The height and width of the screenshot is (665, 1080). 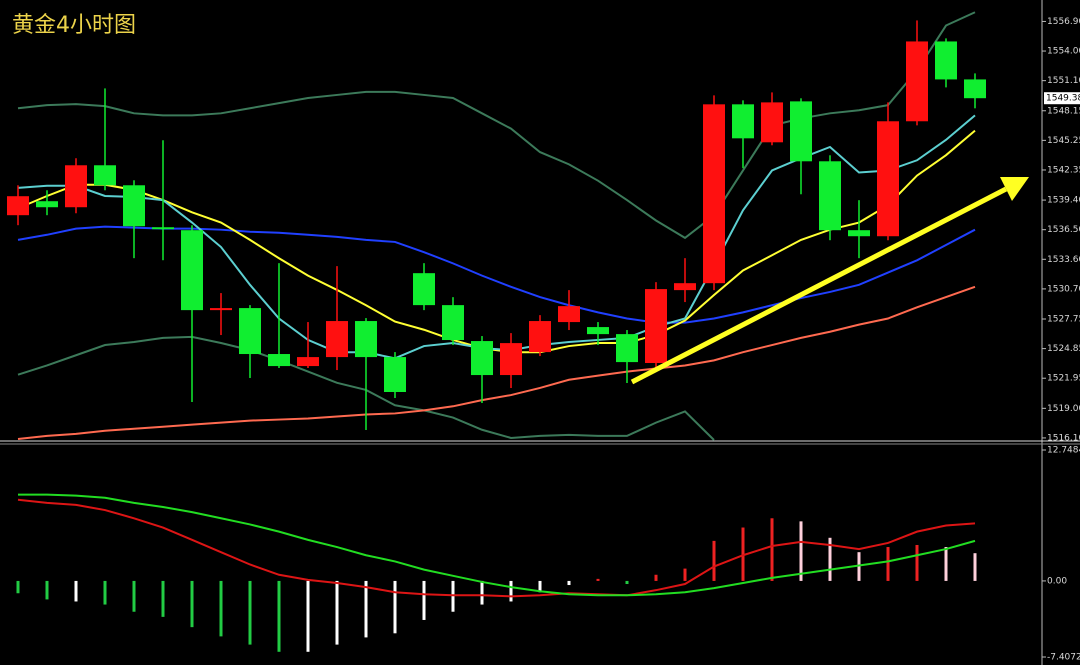 I want to click on y-tick-label: 1519.00, so click(x=1063, y=409).